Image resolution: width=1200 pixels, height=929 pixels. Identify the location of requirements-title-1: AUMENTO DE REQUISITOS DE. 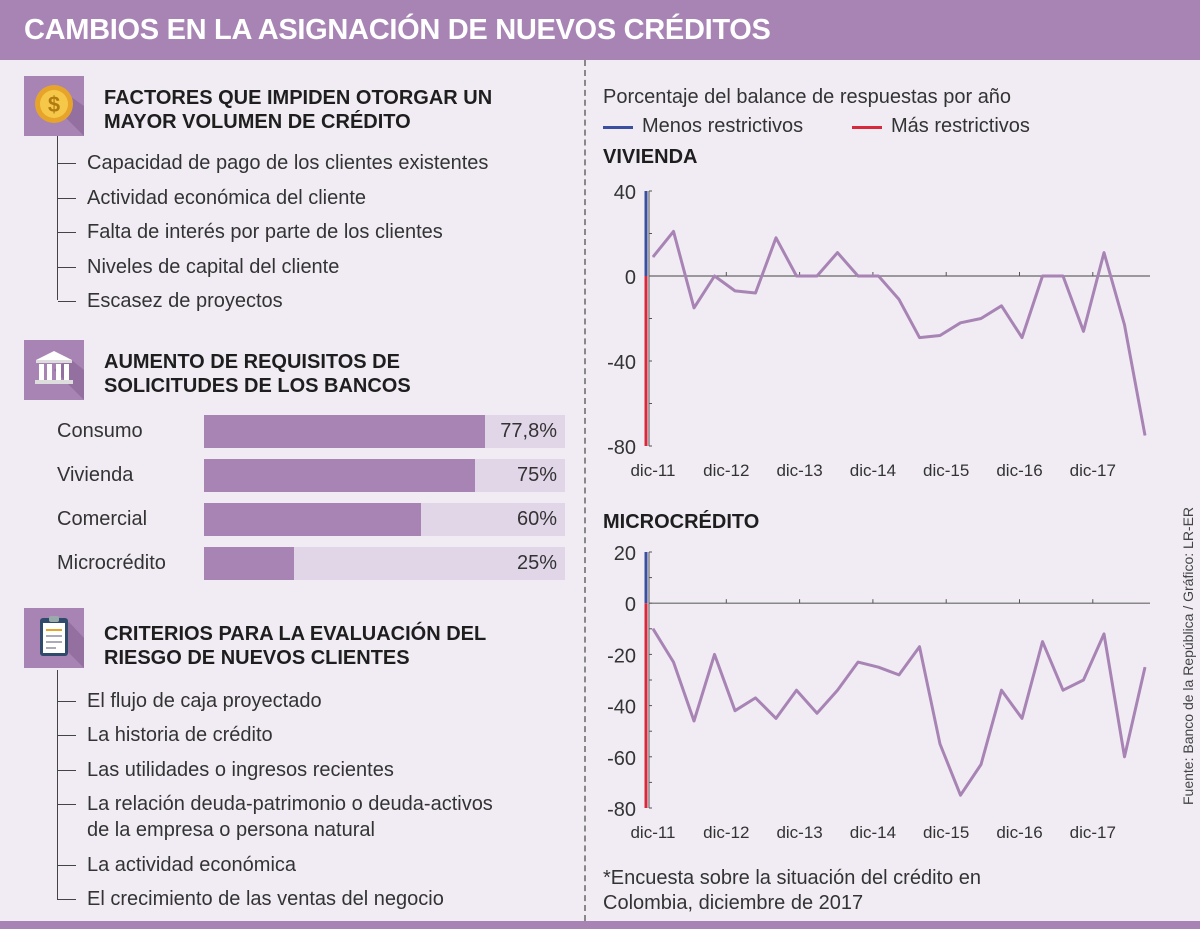
(252, 362).